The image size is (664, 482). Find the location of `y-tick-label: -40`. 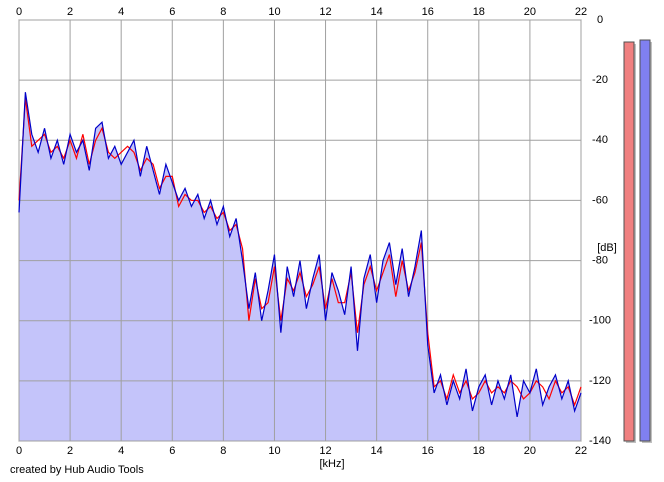

y-tick-label: -40 is located at coordinates (600, 140).